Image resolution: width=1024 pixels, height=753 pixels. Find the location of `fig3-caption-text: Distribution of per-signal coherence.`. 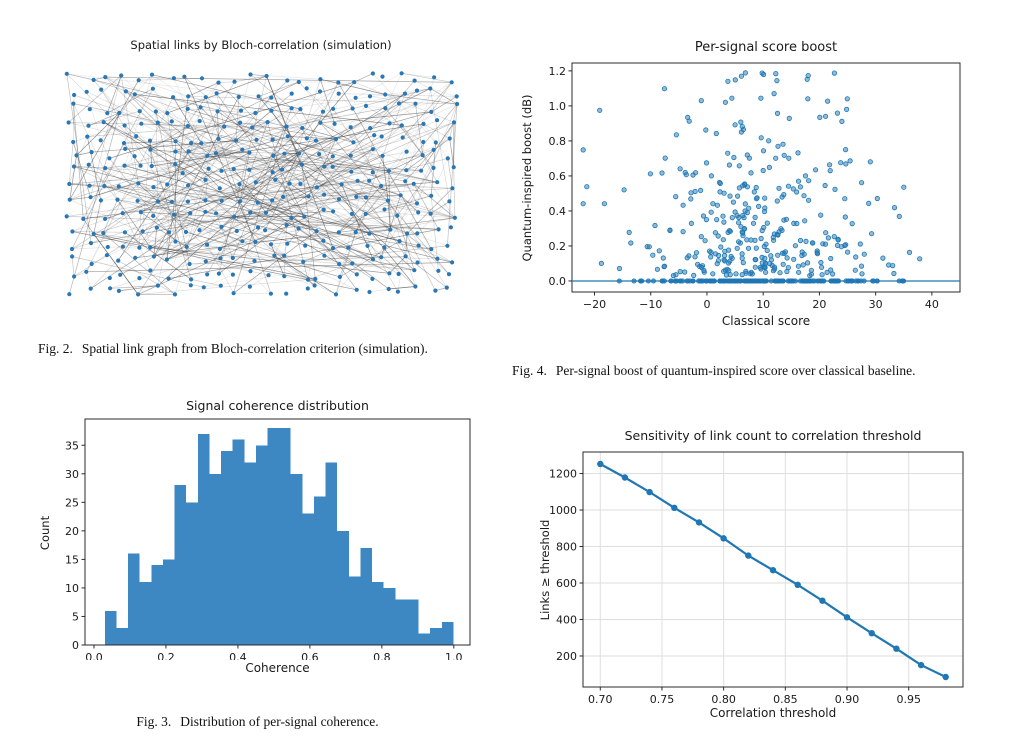

fig3-caption-text: Distribution of per-signal coherence. is located at coordinates (279, 721).